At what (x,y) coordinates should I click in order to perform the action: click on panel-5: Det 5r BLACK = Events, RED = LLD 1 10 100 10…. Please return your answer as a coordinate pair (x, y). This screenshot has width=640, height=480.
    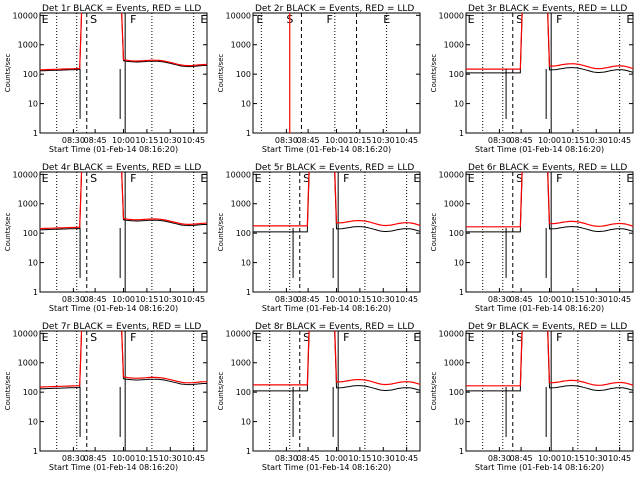
    Looking at the image, I should click on (319, 238).